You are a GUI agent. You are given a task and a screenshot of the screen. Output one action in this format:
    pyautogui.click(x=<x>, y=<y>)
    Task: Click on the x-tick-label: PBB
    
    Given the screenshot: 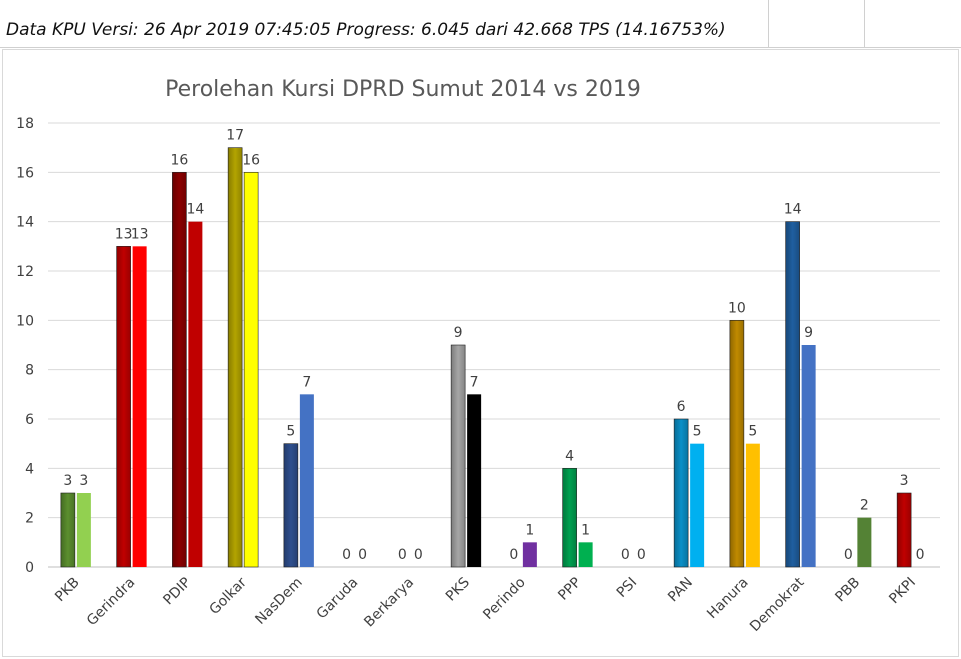 What is the action you would take?
    pyautogui.click(x=847, y=590)
    